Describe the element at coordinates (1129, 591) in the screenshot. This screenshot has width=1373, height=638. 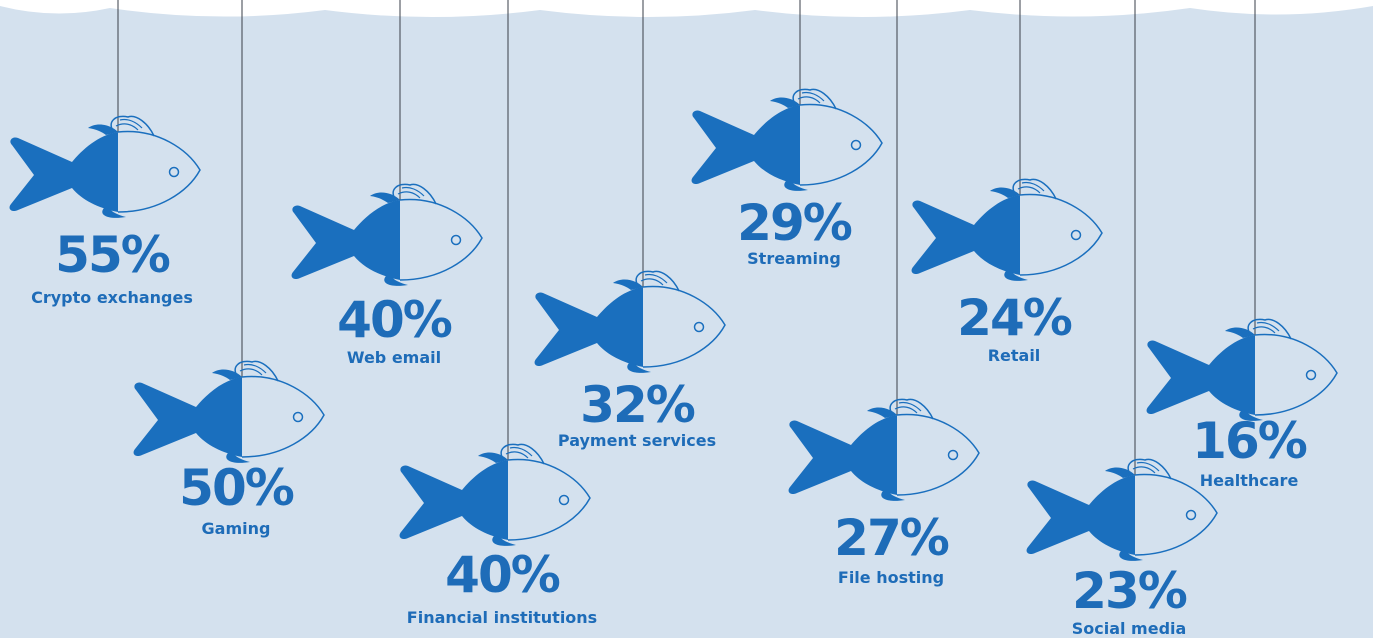
I see `percentage: 23%` at that location.